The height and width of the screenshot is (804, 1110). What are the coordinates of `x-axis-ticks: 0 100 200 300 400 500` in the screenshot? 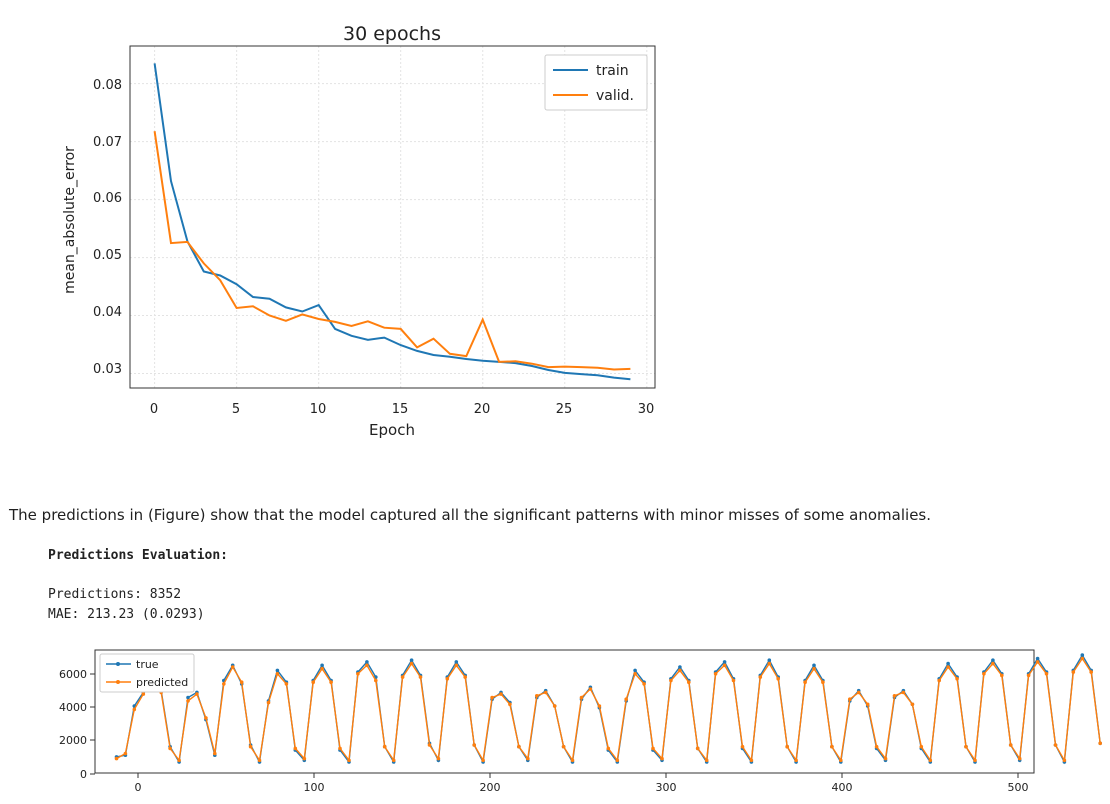 It's located at (582, 783).